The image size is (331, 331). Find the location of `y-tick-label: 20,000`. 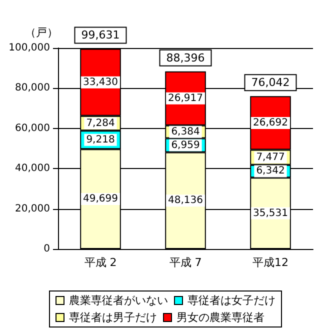

y-tick-label: 20,000 is located at coordinates (32, 208).